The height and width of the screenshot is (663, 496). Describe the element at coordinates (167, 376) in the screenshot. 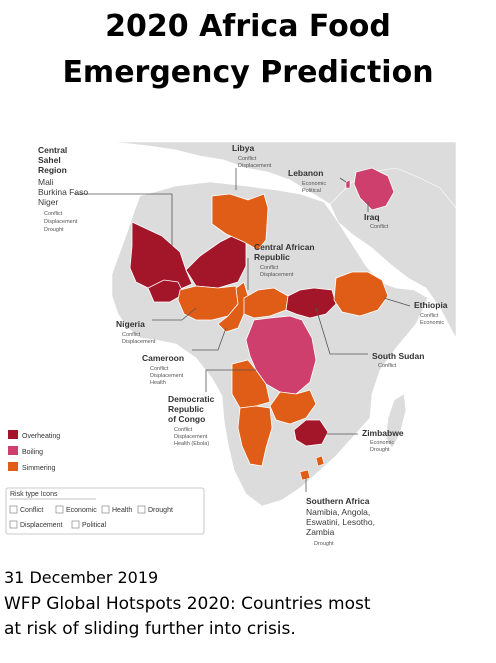

I see `cameroon-risk: Displacement` at that location.